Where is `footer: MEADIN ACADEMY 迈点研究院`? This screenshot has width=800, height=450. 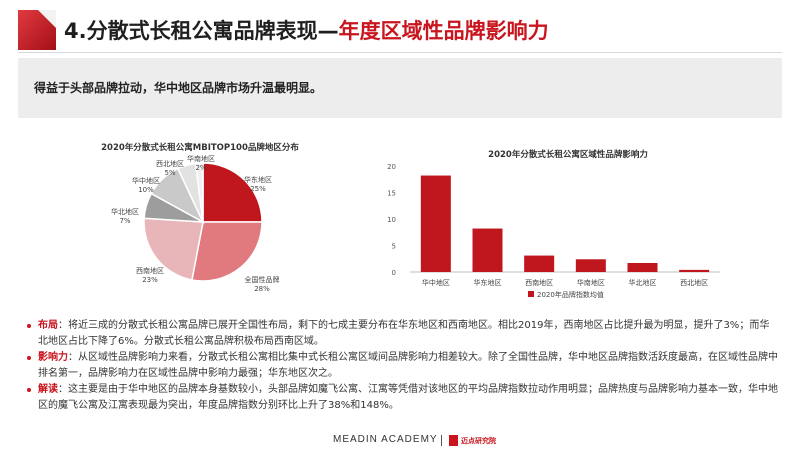
footer: MEADIN ACADEMY 迈点研究院 is located at coordinates (400, 442).